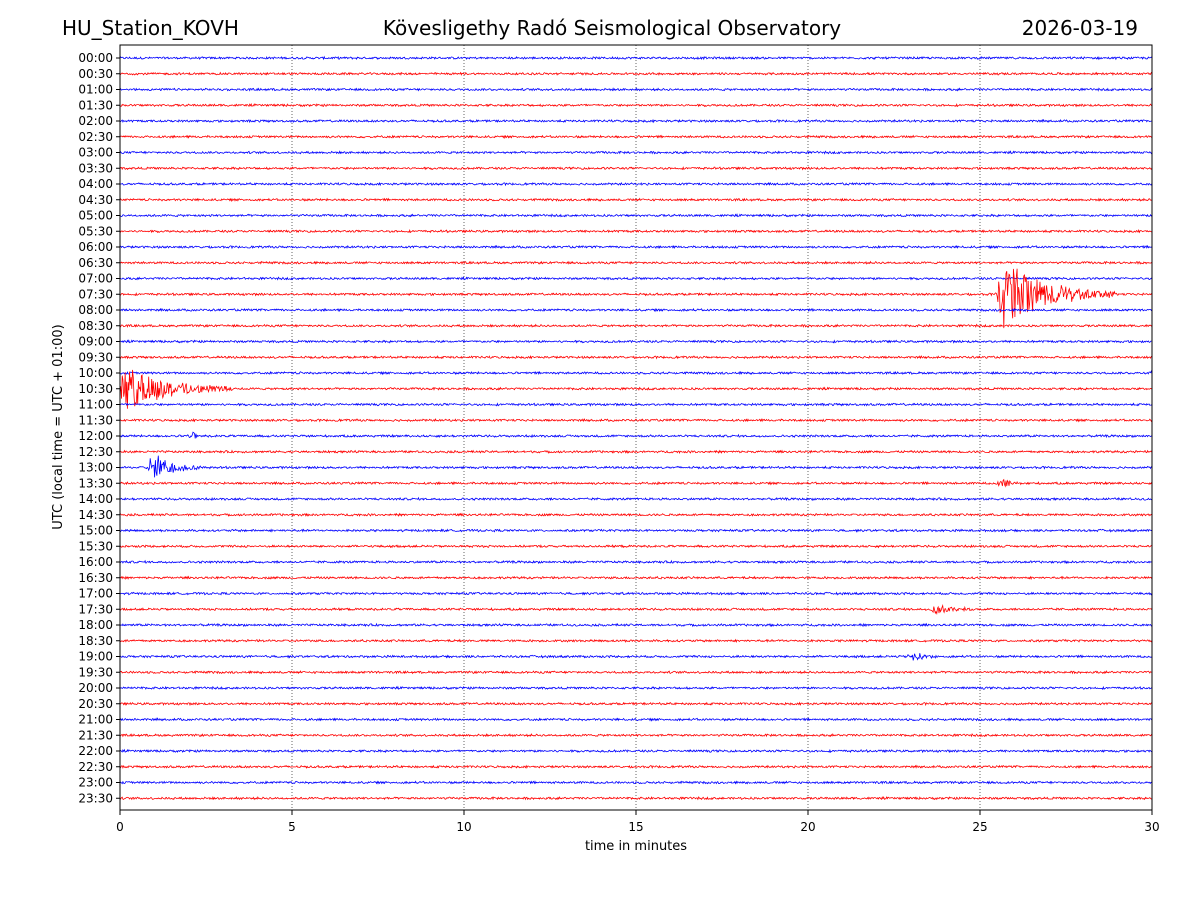 Image resolution: width=1200 pixels, height=900 pixels. Describe the element at coordinates (636, 152) in the screenshot. I see `trace-03:00` at that location.